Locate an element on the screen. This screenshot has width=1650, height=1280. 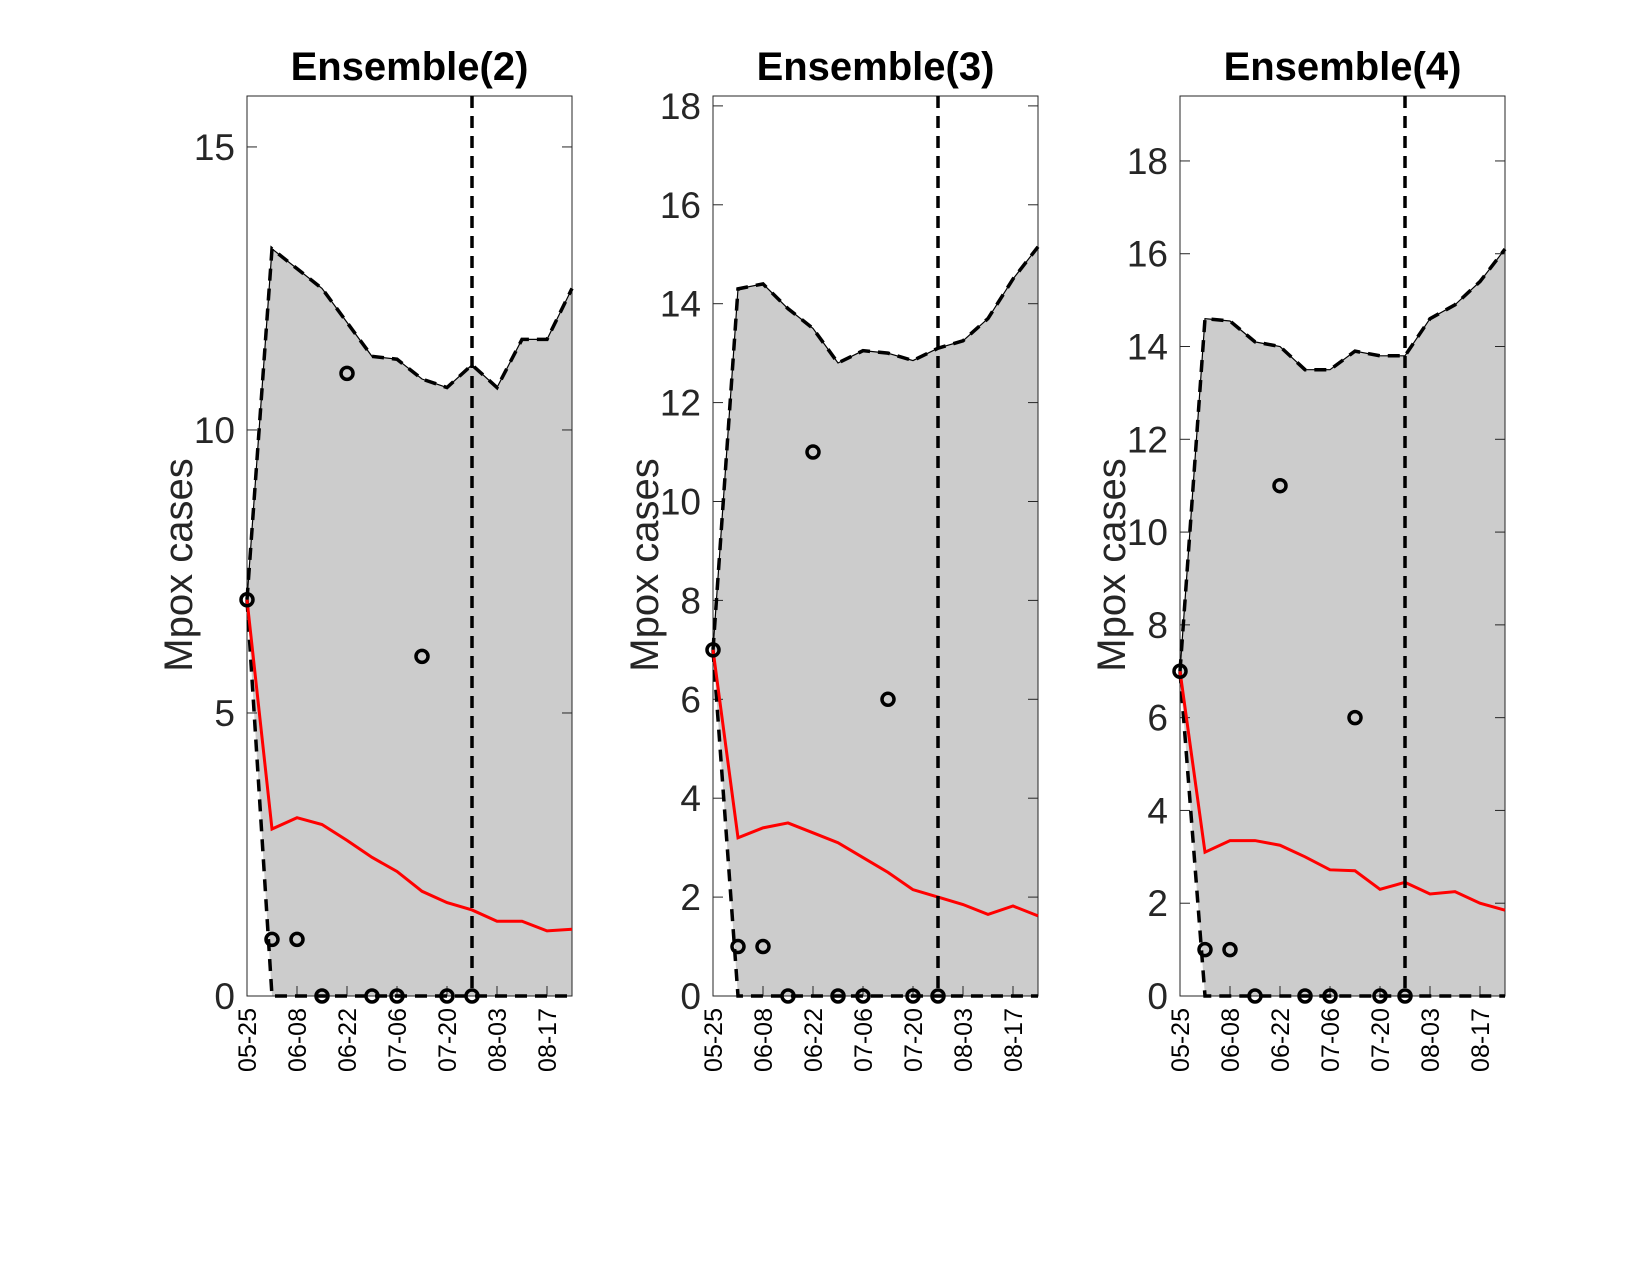
y-tick-label: 5 is located at coordinates (224, 713).